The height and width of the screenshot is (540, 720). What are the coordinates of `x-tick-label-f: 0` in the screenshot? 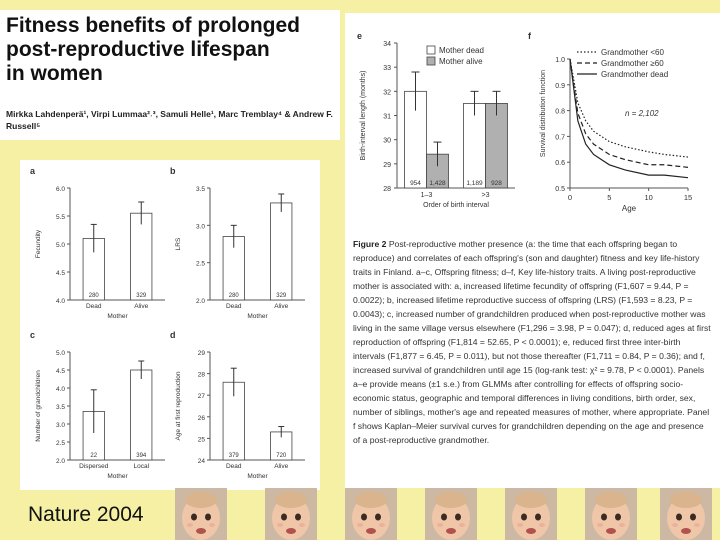 It's located at (570, 197).